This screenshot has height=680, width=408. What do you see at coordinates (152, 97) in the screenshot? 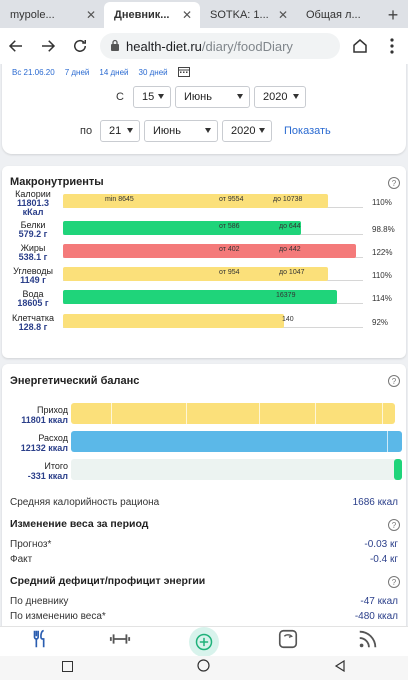
I see `from-day-select: 15` at bounding box center [152, 97].